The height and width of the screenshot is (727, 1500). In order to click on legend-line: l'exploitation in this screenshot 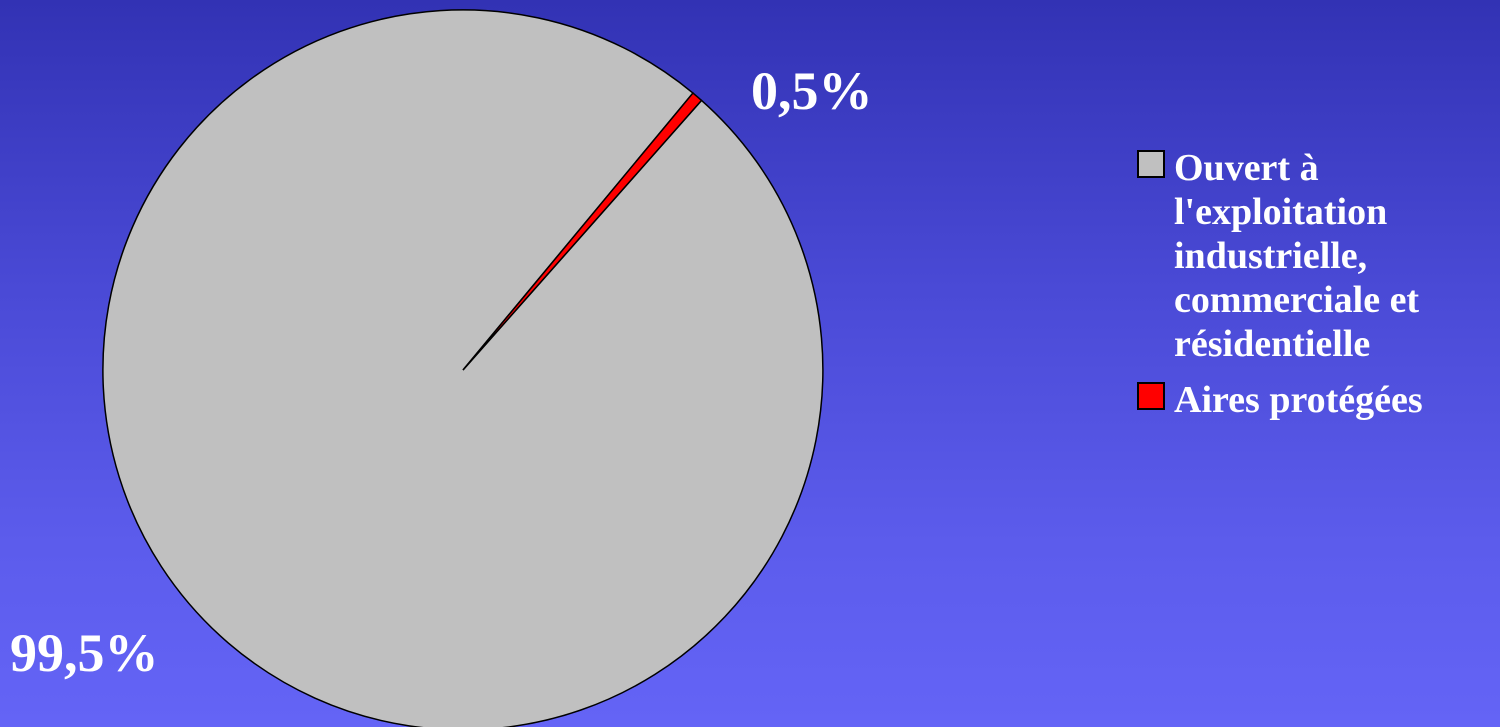, I will do `click(1281, 212)`.